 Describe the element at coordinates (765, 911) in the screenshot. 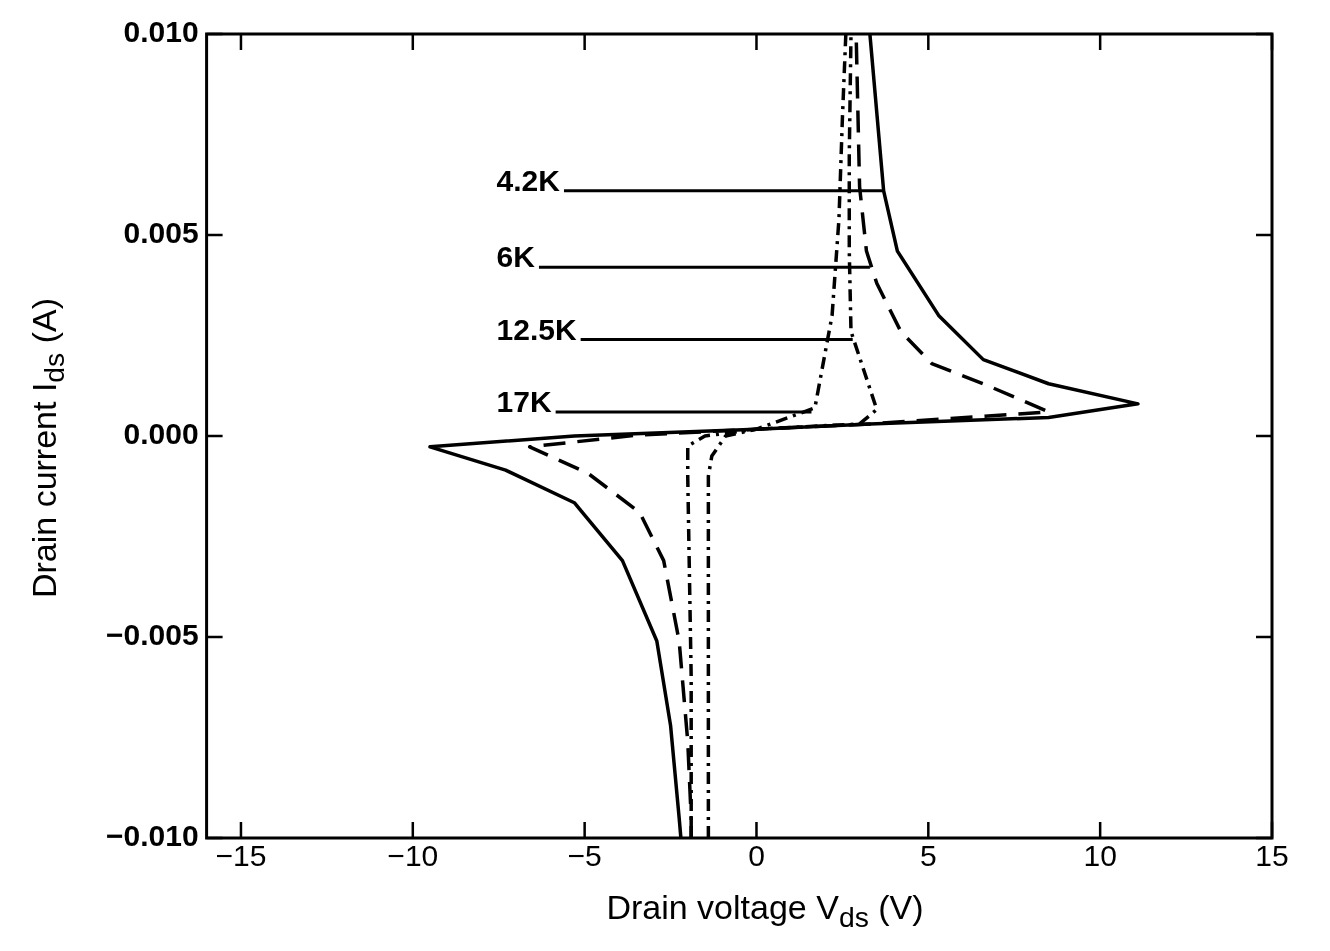

I see `x-axis-title: Drain voltage V$_{ds}$ (V)` at that location.